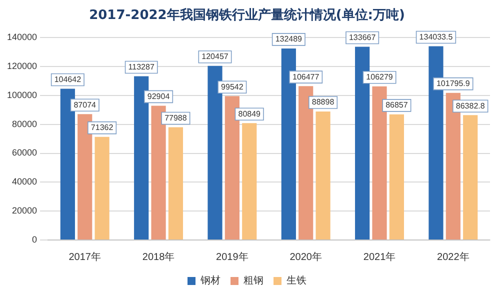 Image resolution: width=500 pixels, height=298 pixels. Describe the element at coordinates (471, 105) in the screenshot. I see `data-label: 86382.8` at that location.